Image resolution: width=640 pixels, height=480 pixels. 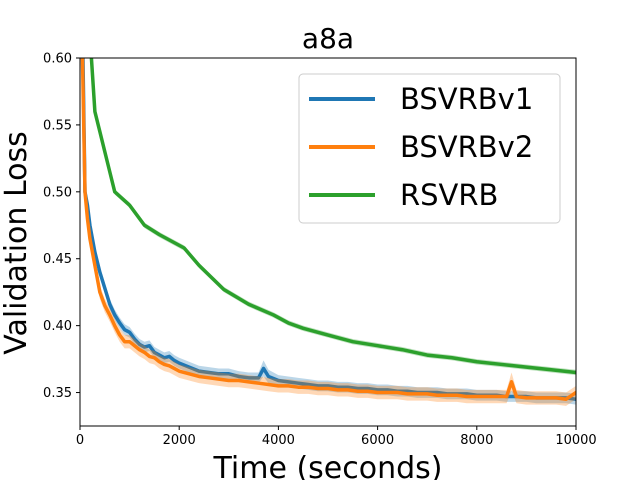 What do you see at coordinates (575, 440) in the screenshot?
I see `x-tick-label: 10000` at bounding box center [575, 440].